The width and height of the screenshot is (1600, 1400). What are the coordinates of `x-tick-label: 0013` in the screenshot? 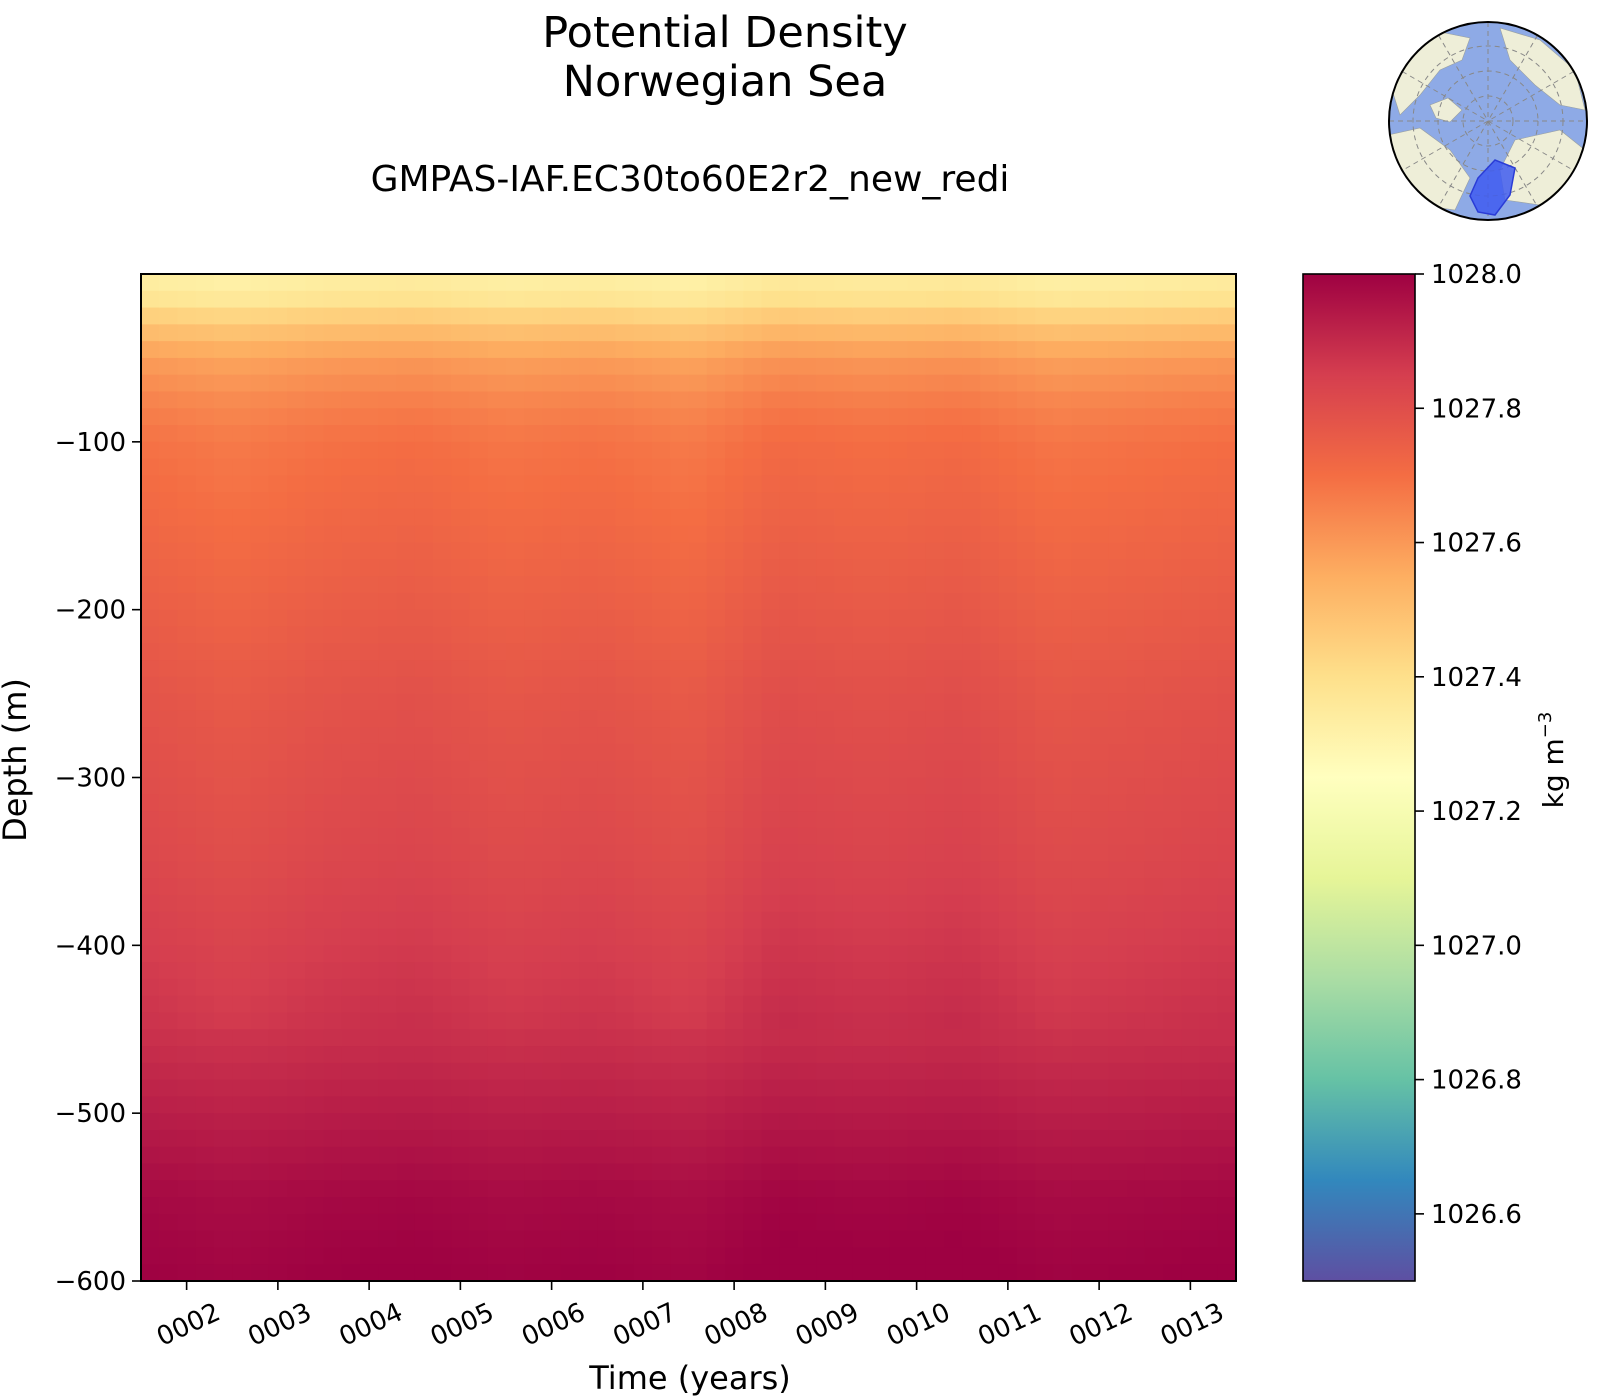 It's located at (1192, 1324).